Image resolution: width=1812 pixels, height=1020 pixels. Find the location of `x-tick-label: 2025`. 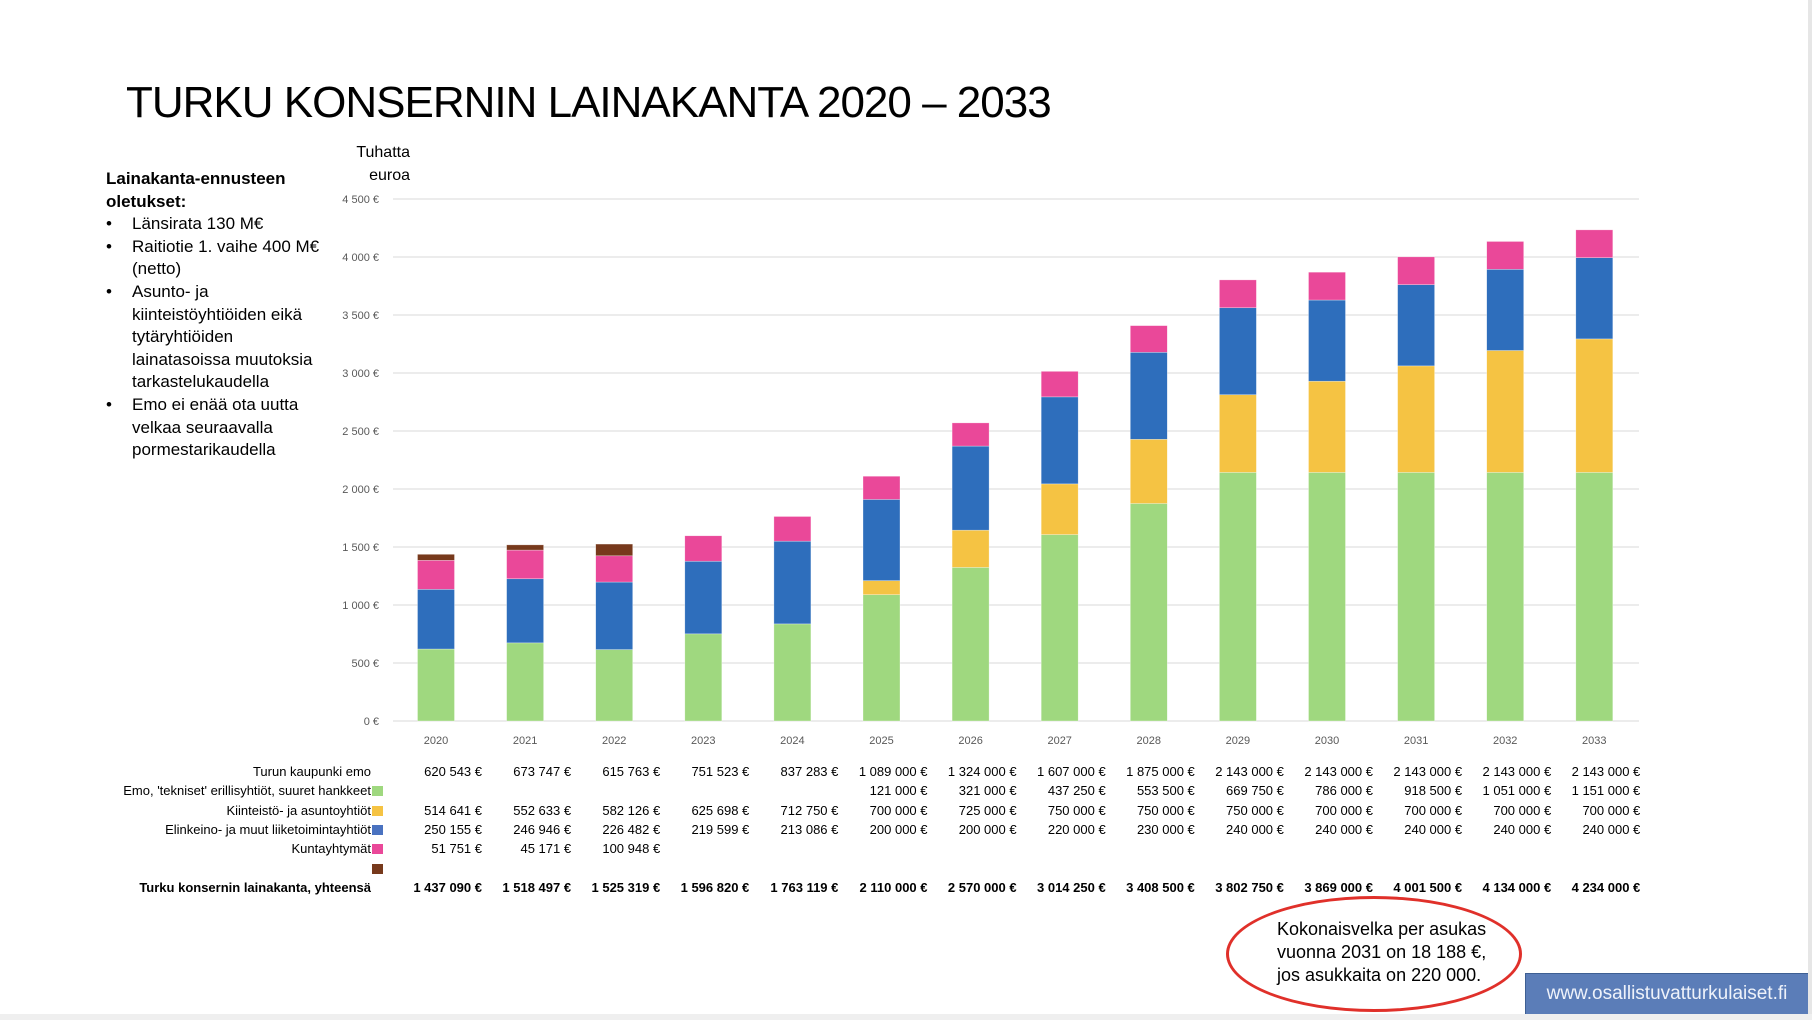

x-tick-label: 2025 is located at coordinates (881, 741).